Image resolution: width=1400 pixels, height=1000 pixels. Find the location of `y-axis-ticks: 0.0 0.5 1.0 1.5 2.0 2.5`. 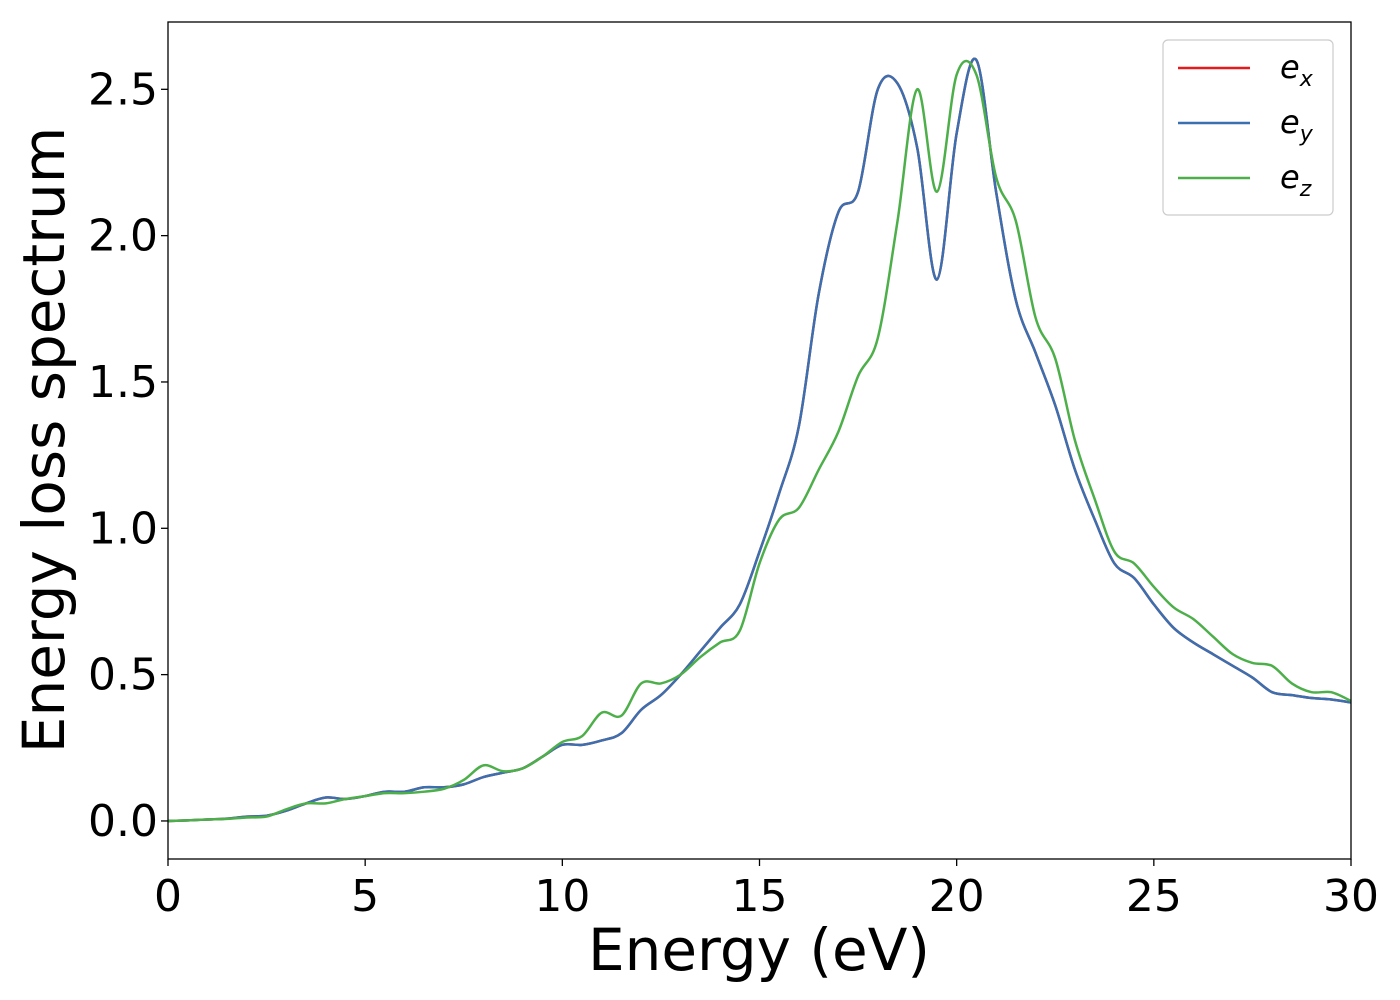

y-axis-ticks: 0.0 0.5 1.0 1.5 2.0 2.5 is located at coordinates (128, 455).